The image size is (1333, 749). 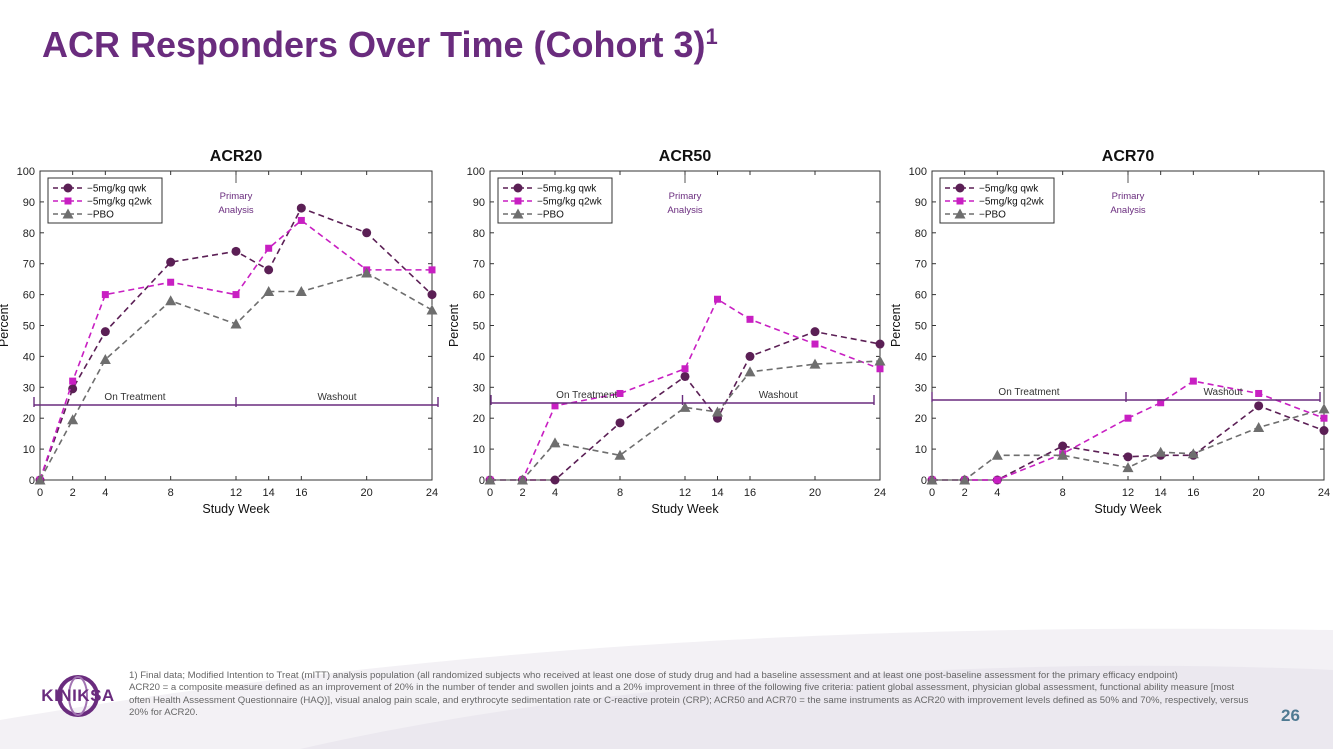 I want to click on page-number: 26, so click(x=1290, y=715).